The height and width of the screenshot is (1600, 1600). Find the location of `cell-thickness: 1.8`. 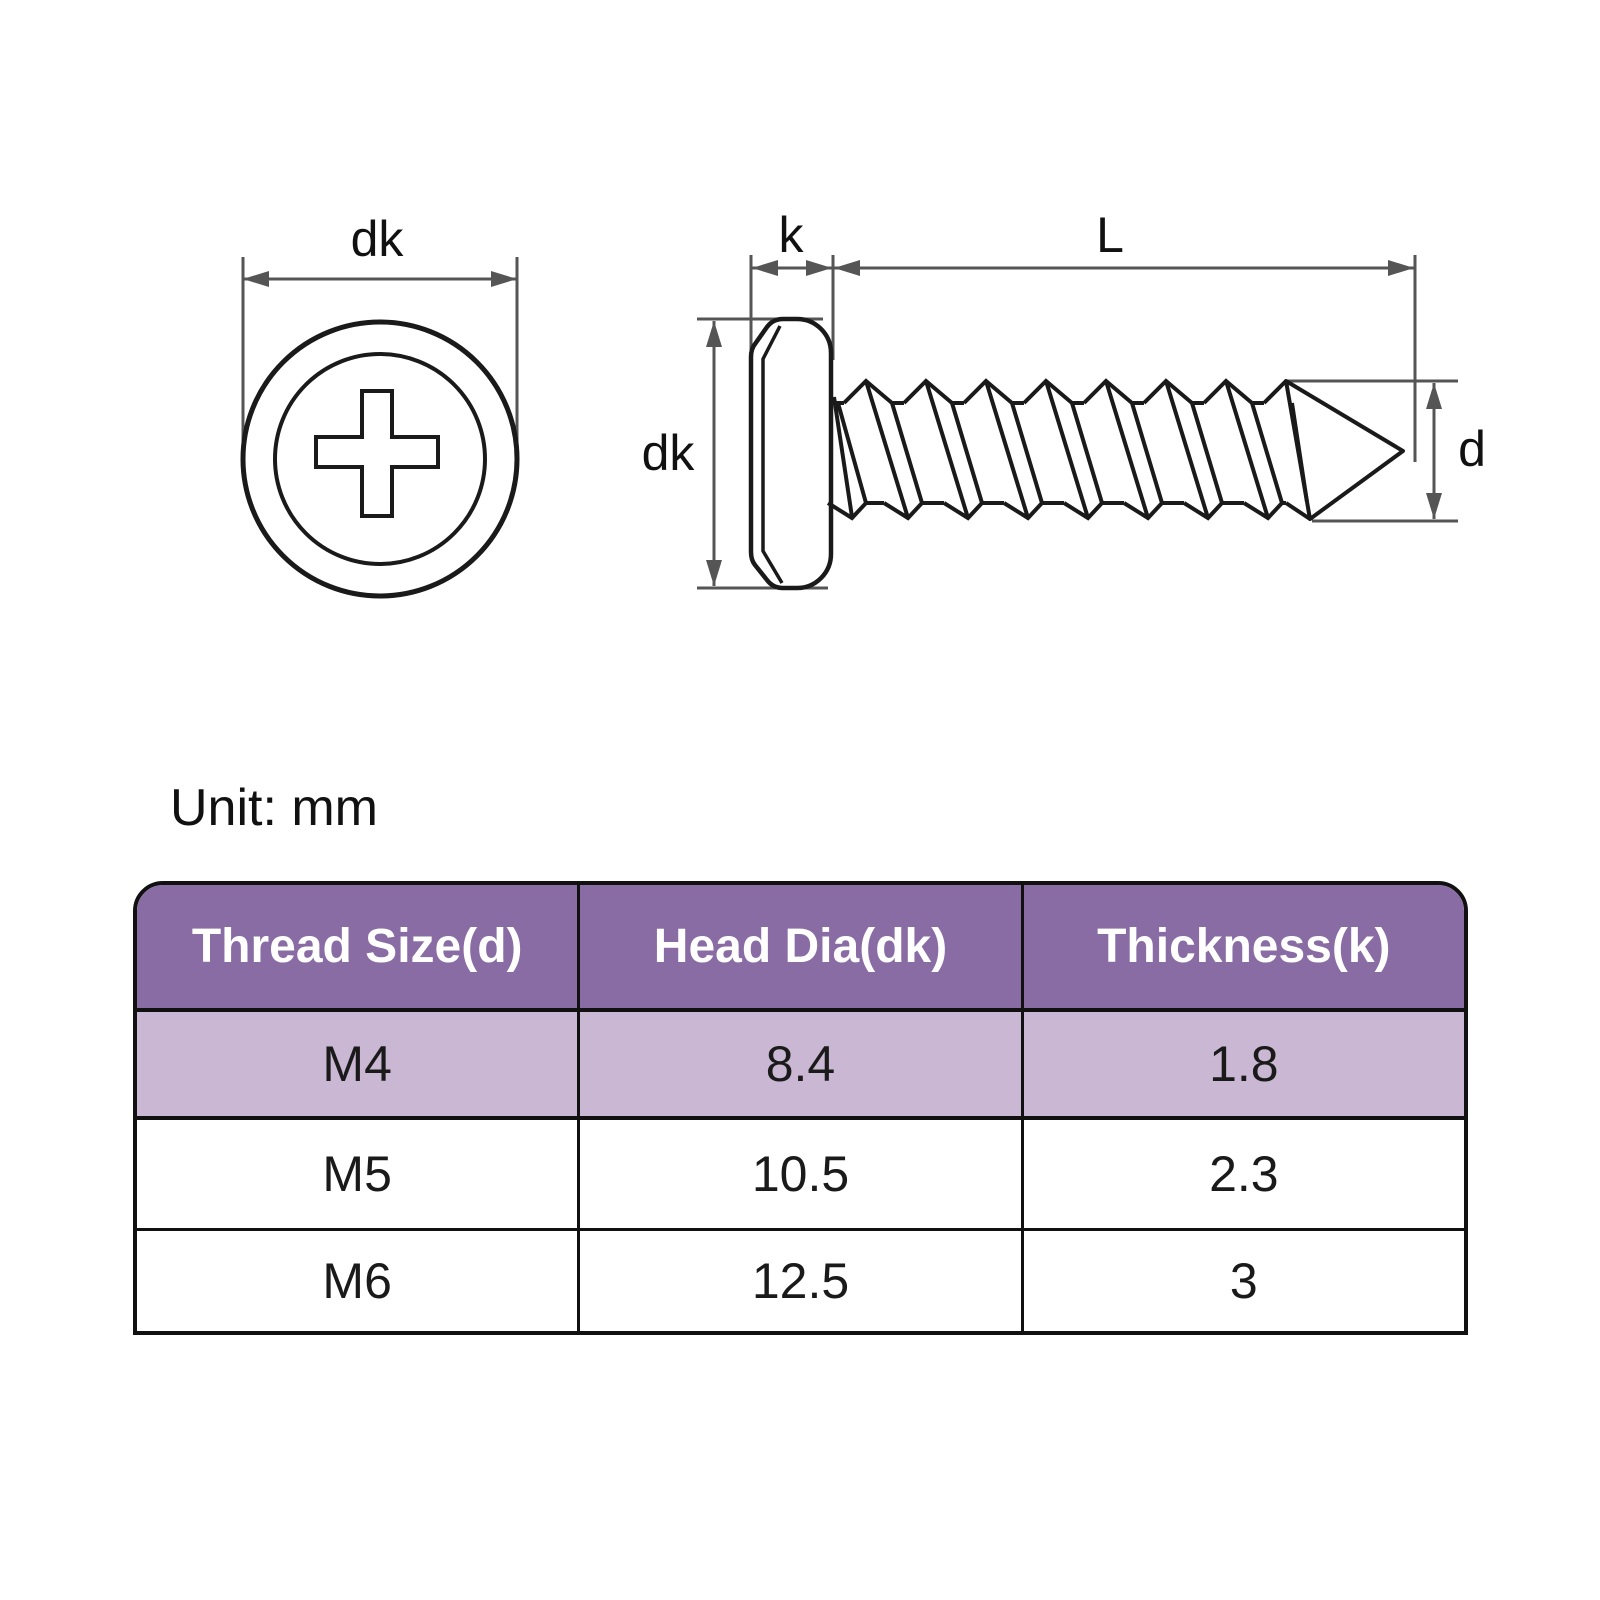

cell-thickness: 1.8 is located at coordinates (1244, 1064).